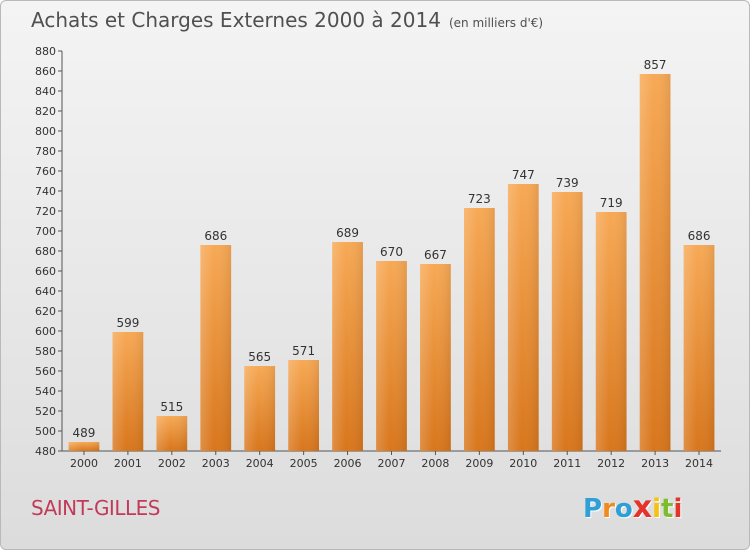 The image size is (750, 550). What do you see at coordinates (45, 291) in the screenshot?
I see `y-tick-label: 640` at bounding box center [45, 291].